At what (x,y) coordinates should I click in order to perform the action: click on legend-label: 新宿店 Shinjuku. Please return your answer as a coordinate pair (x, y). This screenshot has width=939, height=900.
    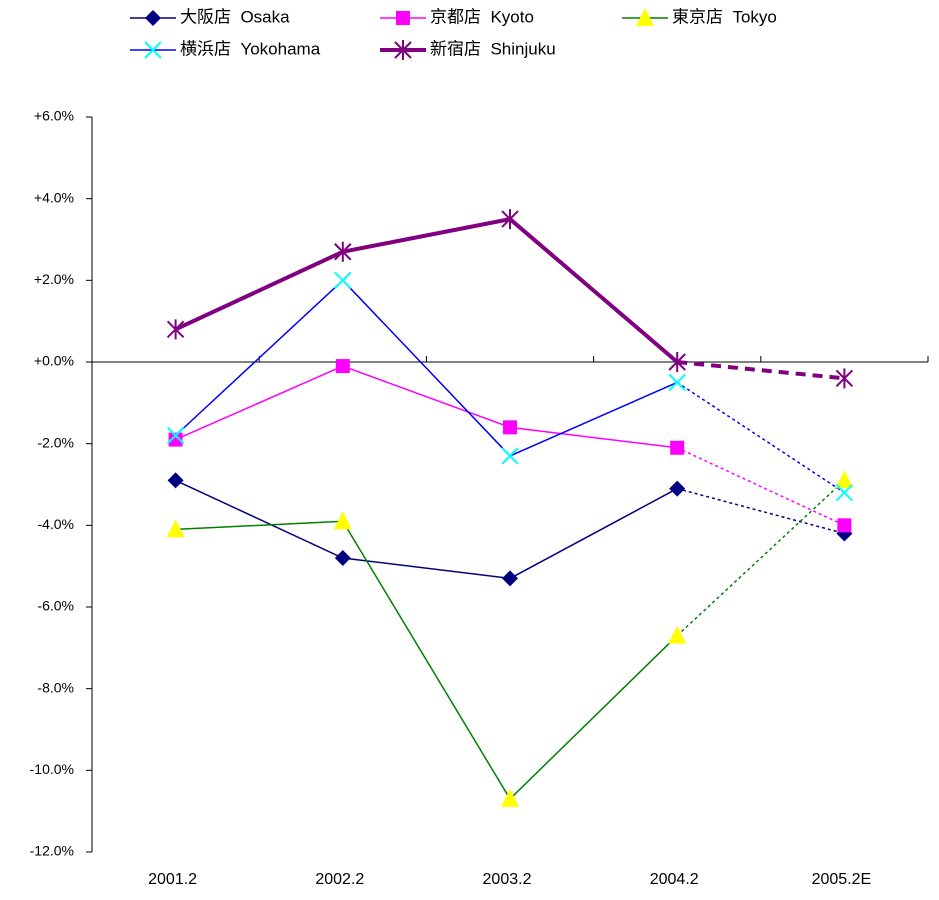
    Looking at the image, I should click on (493, 48).